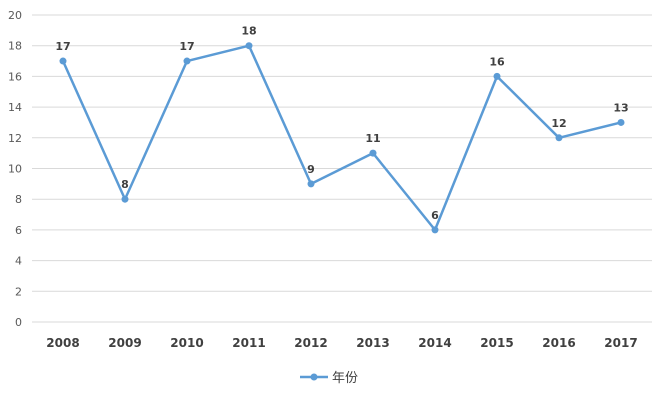 Image resolution: width=667 pixels, height=401 pixels. Describe the element at coordinates (15, 46) in the screenshot. I see `y-tick-label: 18` at that location.